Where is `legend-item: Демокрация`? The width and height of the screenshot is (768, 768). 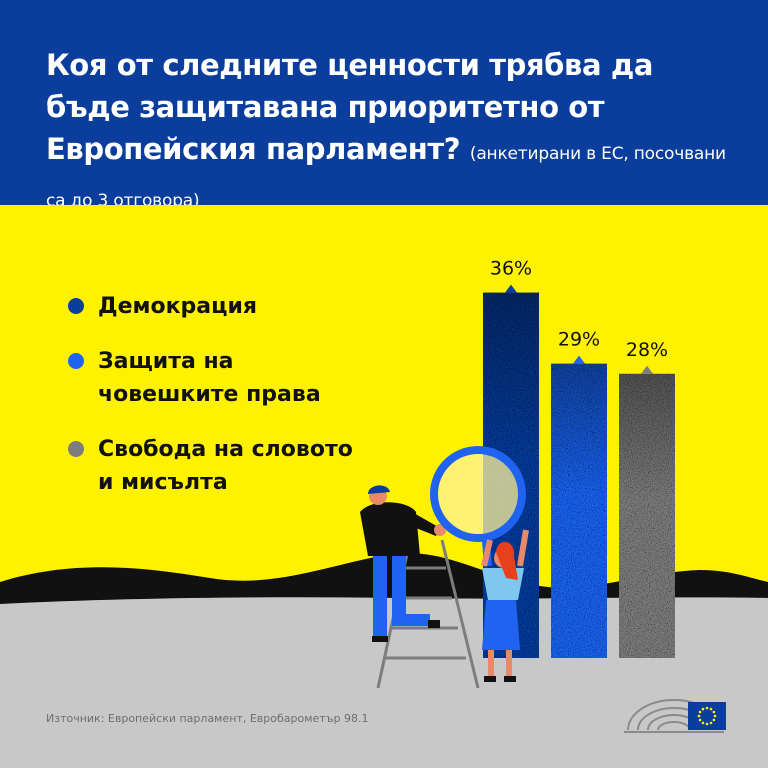 legend-item: Демокрация is located at coordinates (228, 306).